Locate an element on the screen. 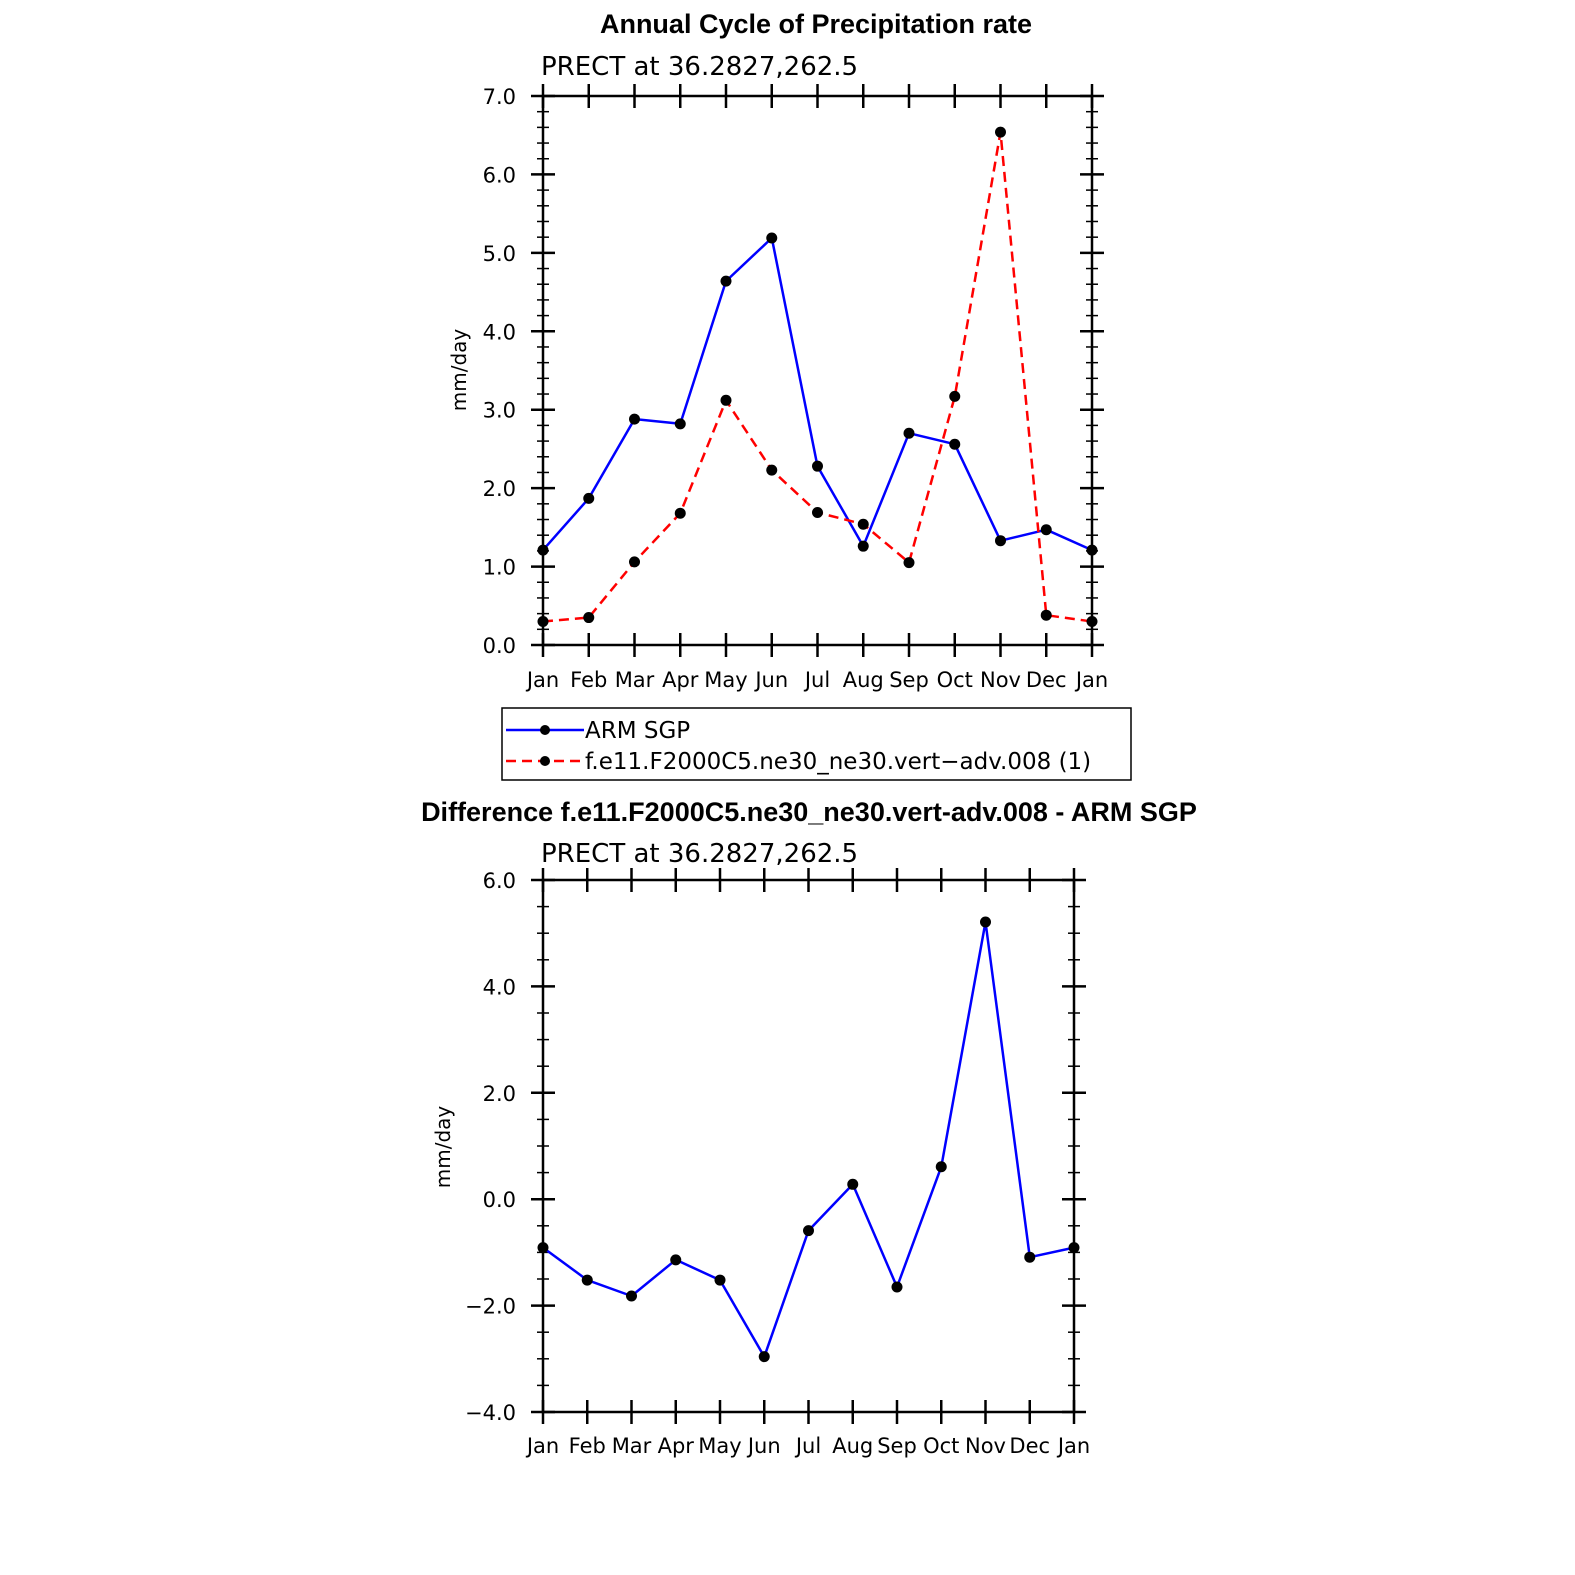 The height and width of the screenshot is (1575, 1575). chart1-subtitle: PRECT at 36.2827,262.5 is located at coordinates (699, 67).